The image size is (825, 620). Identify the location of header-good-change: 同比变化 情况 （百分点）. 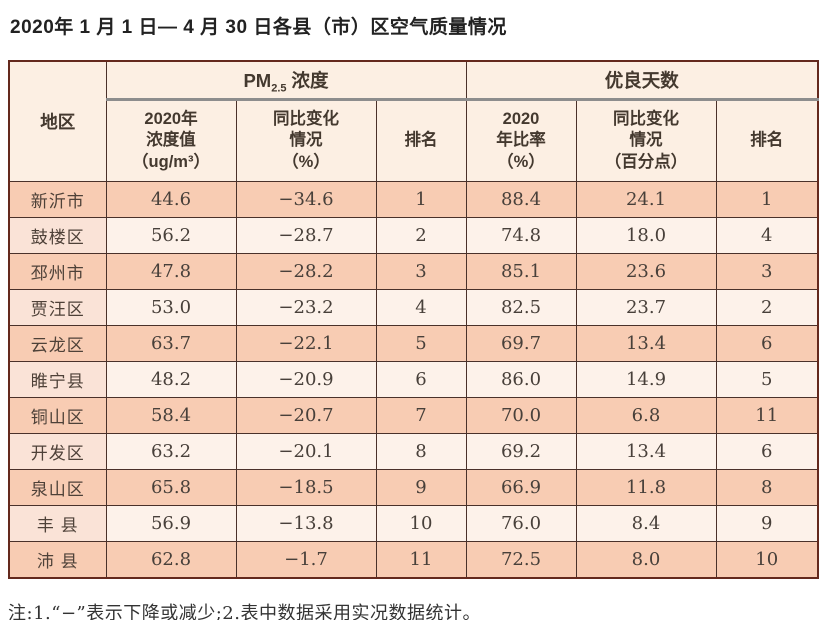
(646, 140).